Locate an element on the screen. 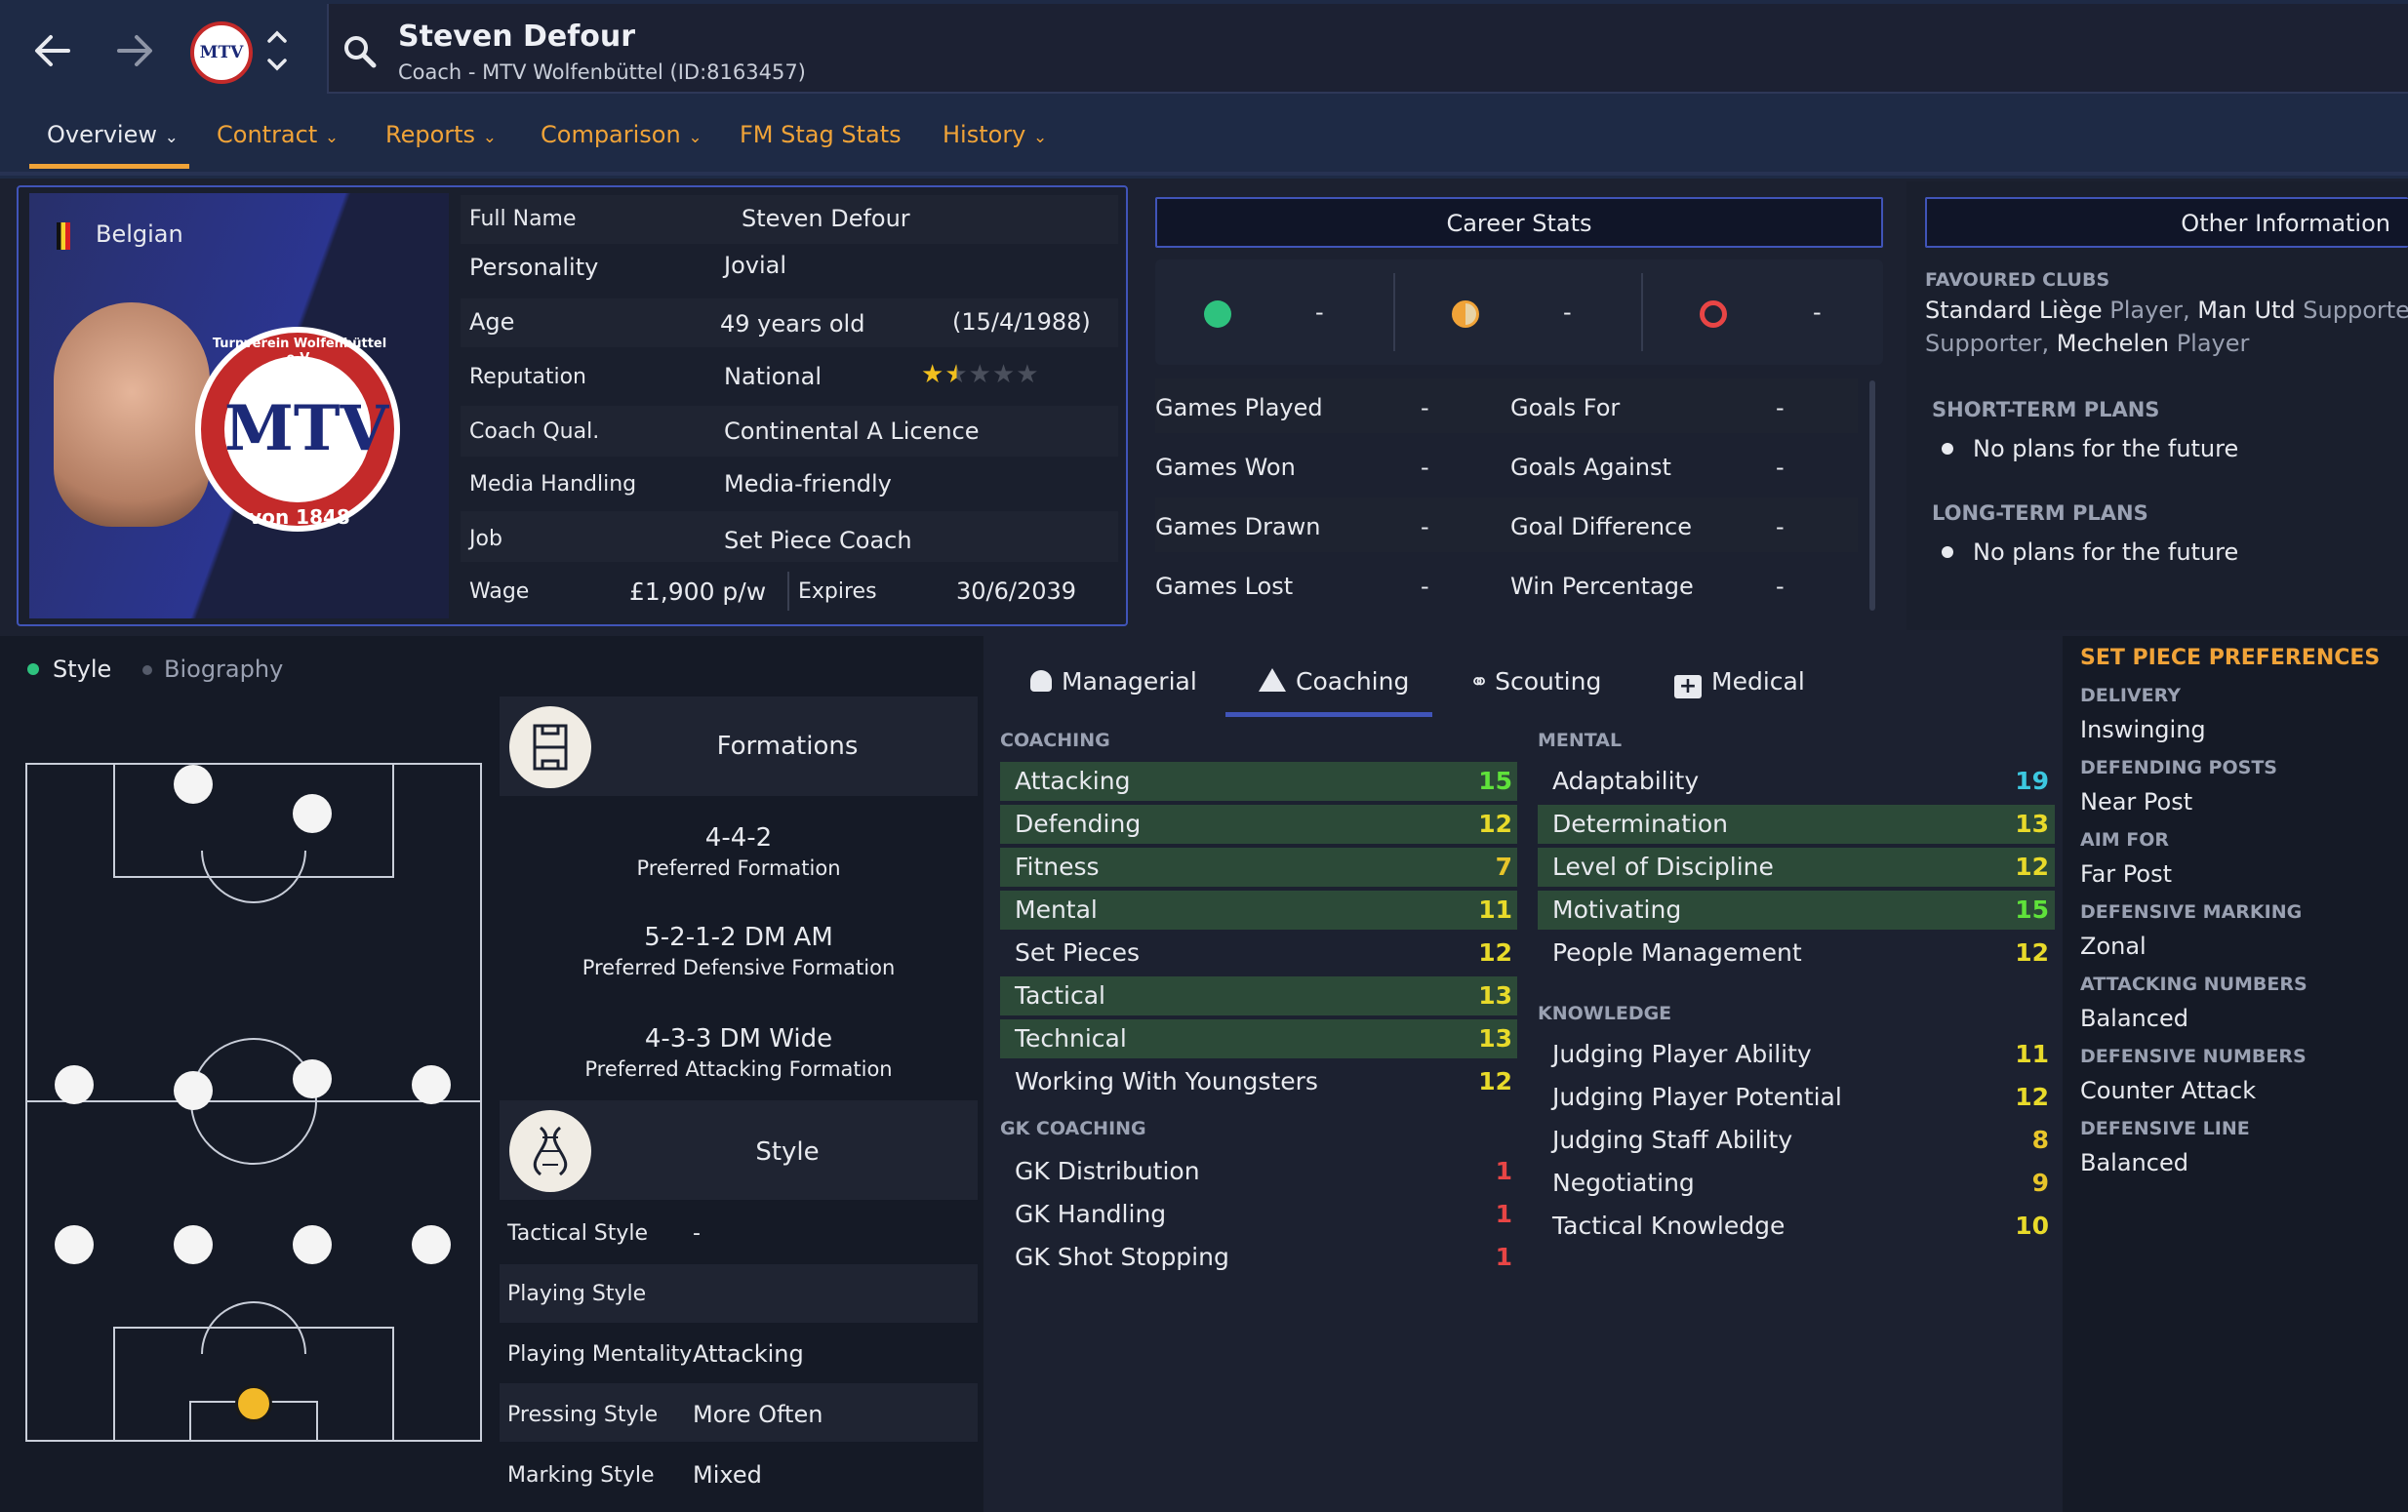 This screenshot has height=1512, width=2408. club-logo: MTV is located at coordinates (221, 52).